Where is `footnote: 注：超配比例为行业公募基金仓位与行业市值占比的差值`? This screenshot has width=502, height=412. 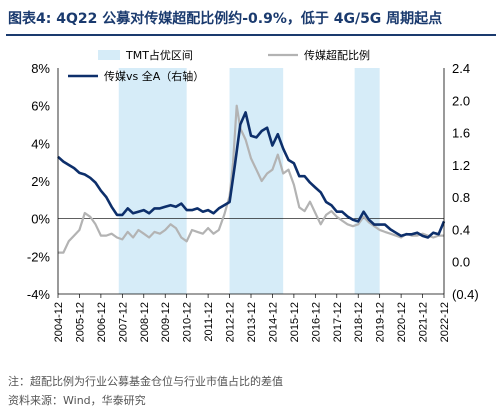 footnote: 注：超配比例为行业公募基金仓位与行业市值占比的差值 is located at coordinates (145, 381).